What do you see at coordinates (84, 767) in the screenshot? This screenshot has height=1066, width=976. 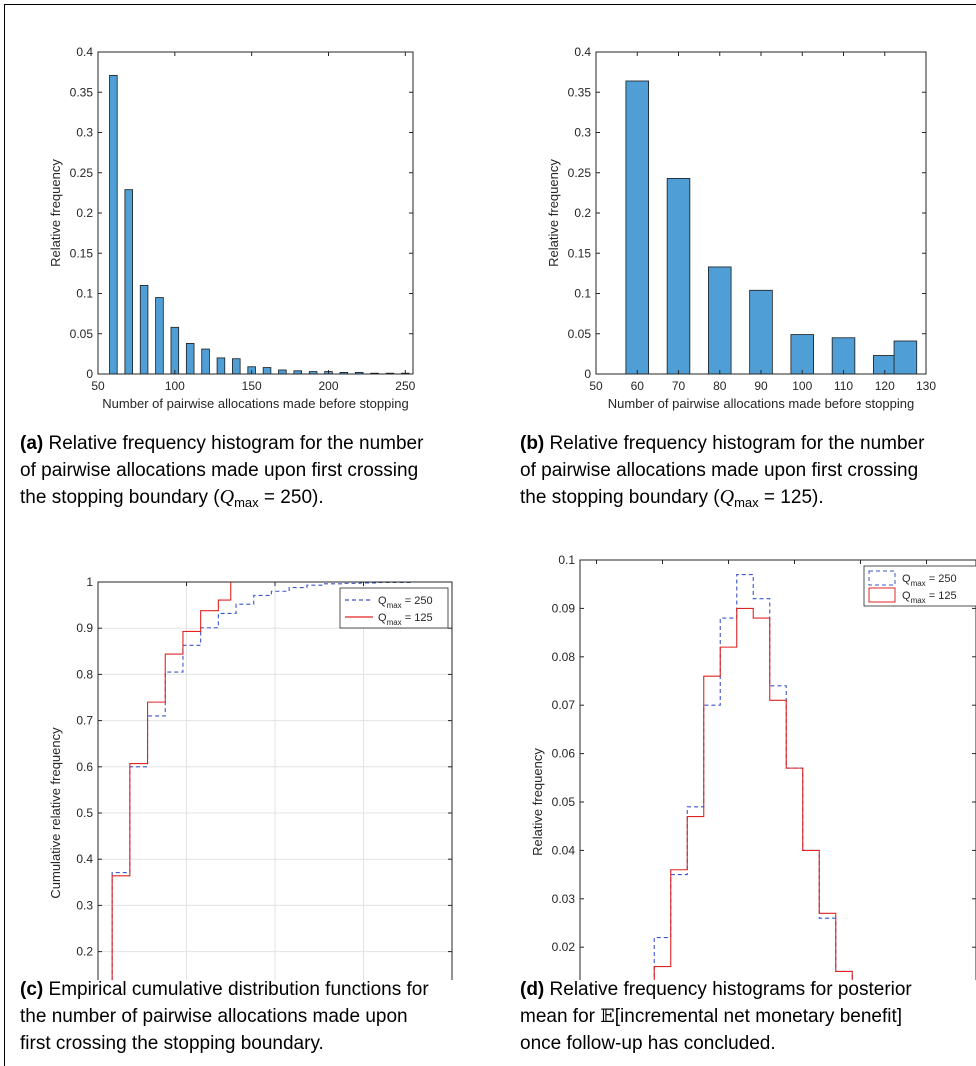 I see `y-tick-label: 0.6` at bounding box center [84, 767].